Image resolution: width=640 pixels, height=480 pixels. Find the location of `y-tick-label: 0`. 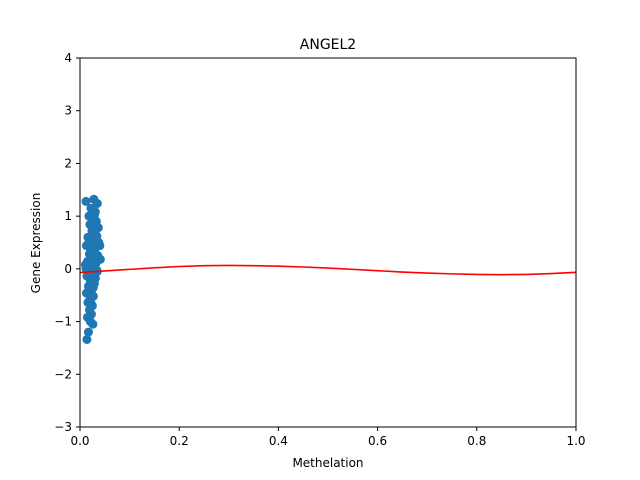

y-tick-label: 0 is located at coordinates (68, 269).